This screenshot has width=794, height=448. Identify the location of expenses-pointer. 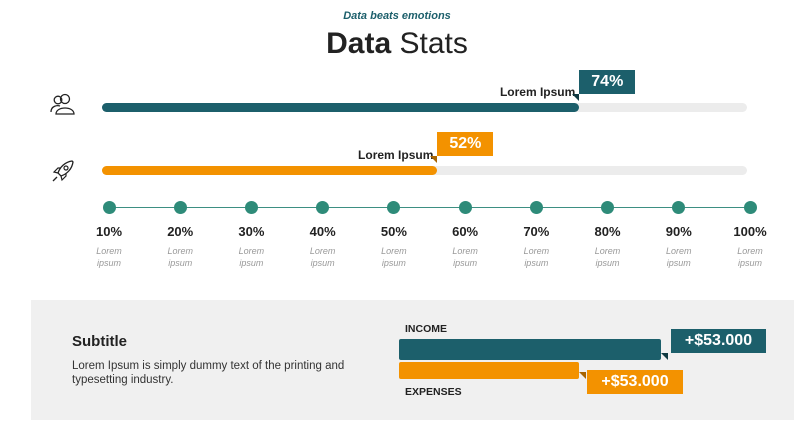
(582, 375).